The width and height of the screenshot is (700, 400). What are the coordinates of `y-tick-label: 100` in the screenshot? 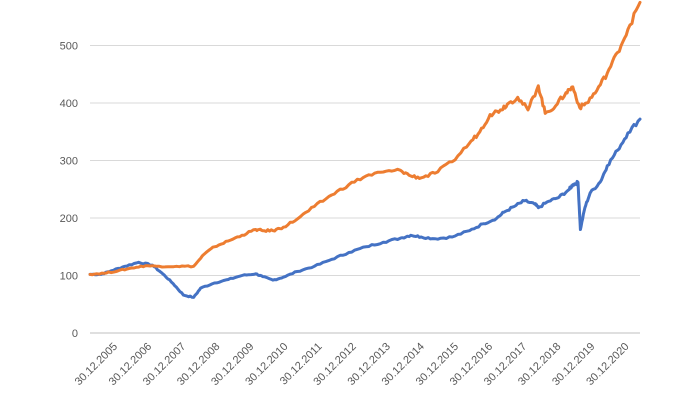 It's located at (69, 277).